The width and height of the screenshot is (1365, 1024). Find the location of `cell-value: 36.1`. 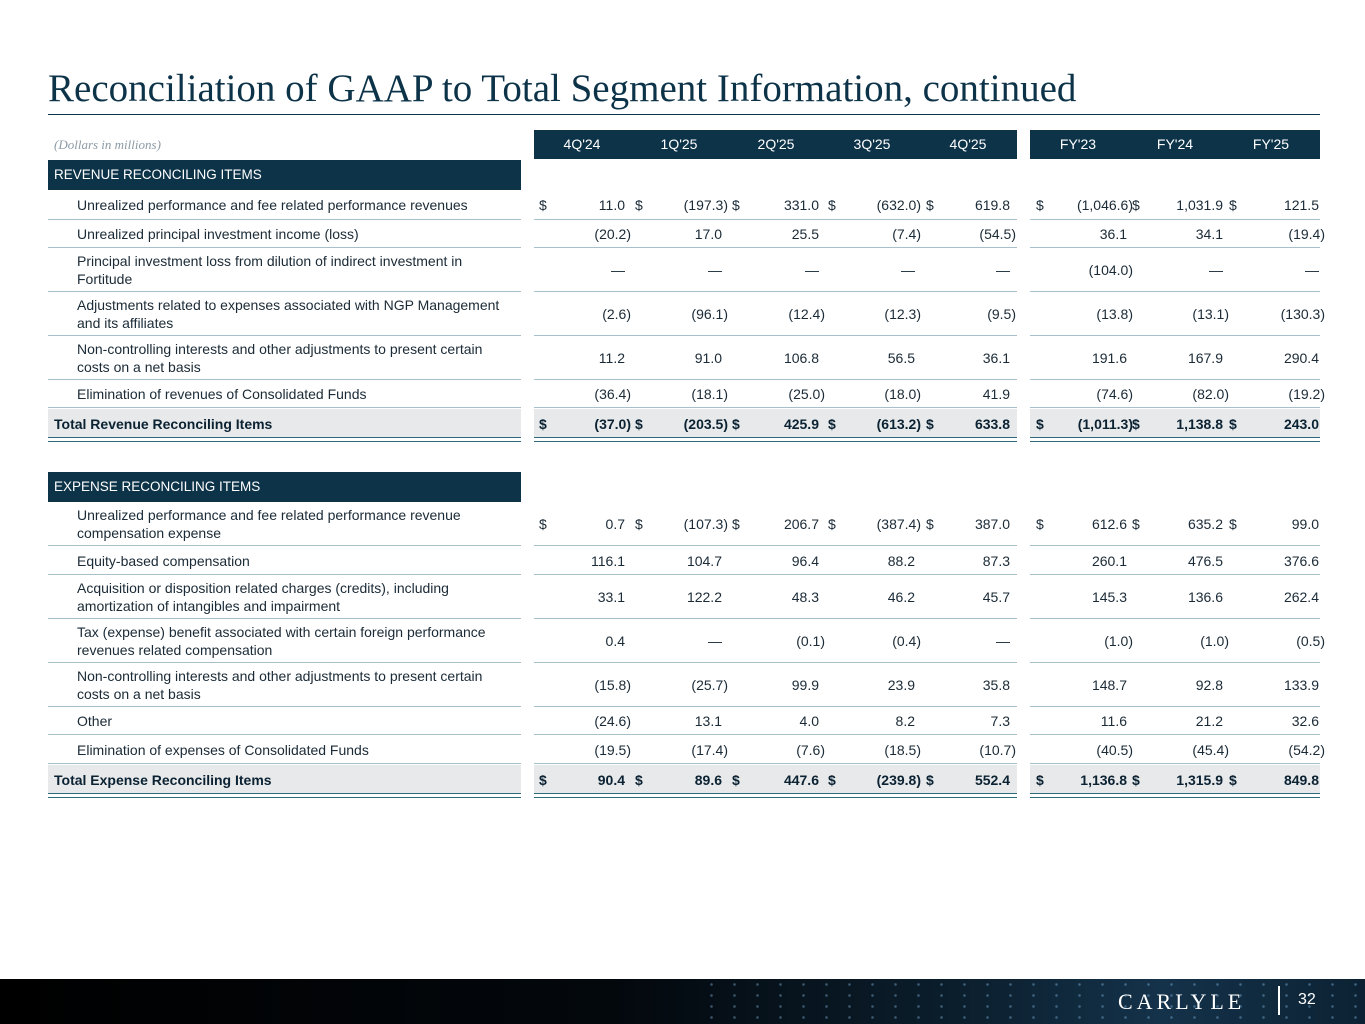

cell-value: 36.1 is located at coordinates (1113, 234).